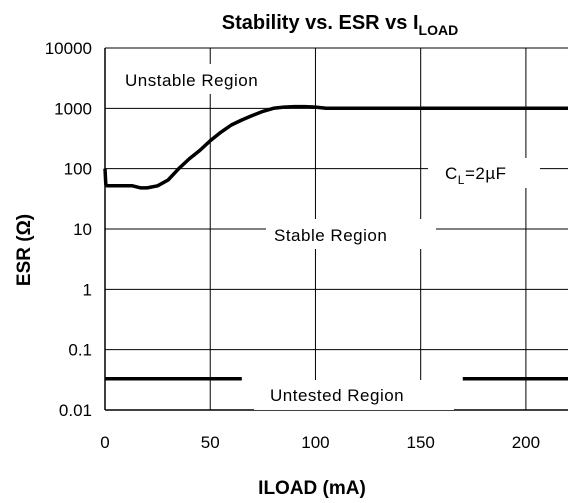 This screenshot has height=503, width=568. I want to click on y-tick-label: 0.1, so click(80, 350).